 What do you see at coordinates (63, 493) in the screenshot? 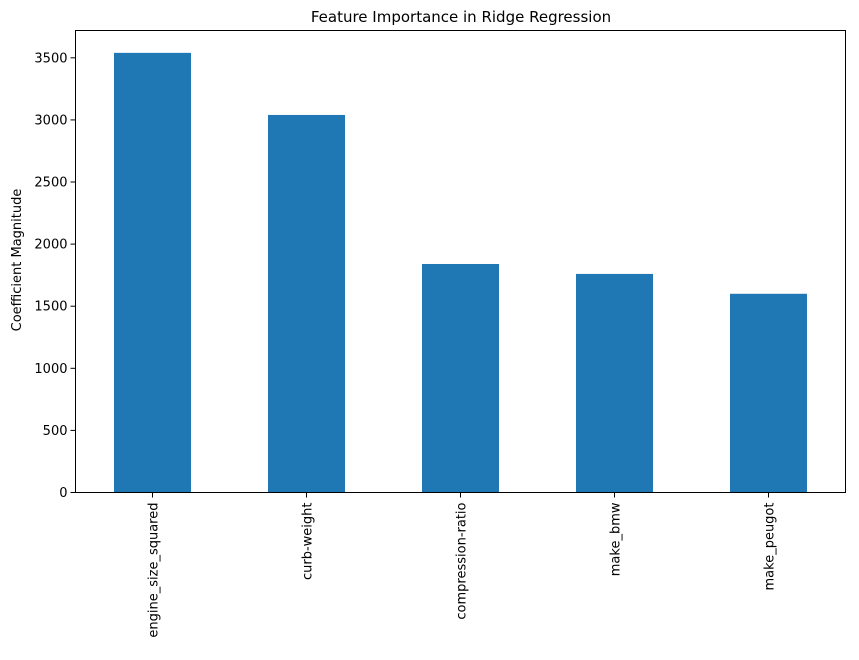
I see `y-tick-label: 0` at bounding box center [63, 493].